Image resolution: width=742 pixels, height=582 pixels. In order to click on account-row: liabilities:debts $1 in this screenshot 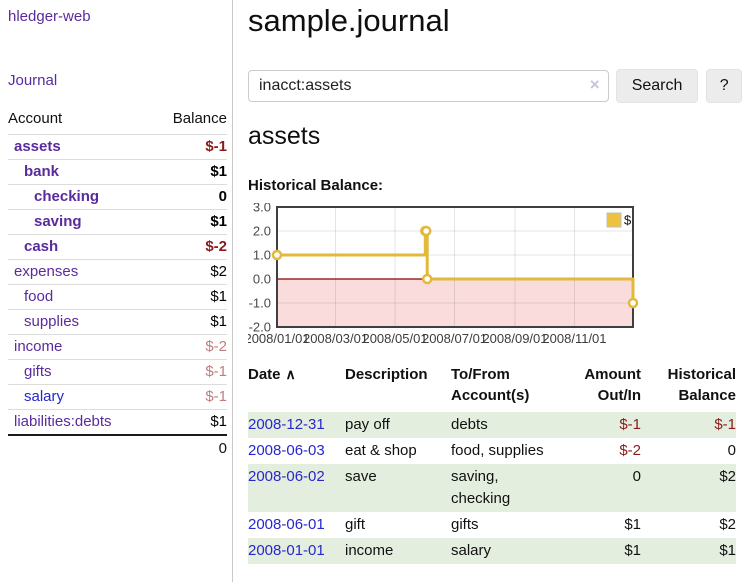, I will do `click(117, 422)`.